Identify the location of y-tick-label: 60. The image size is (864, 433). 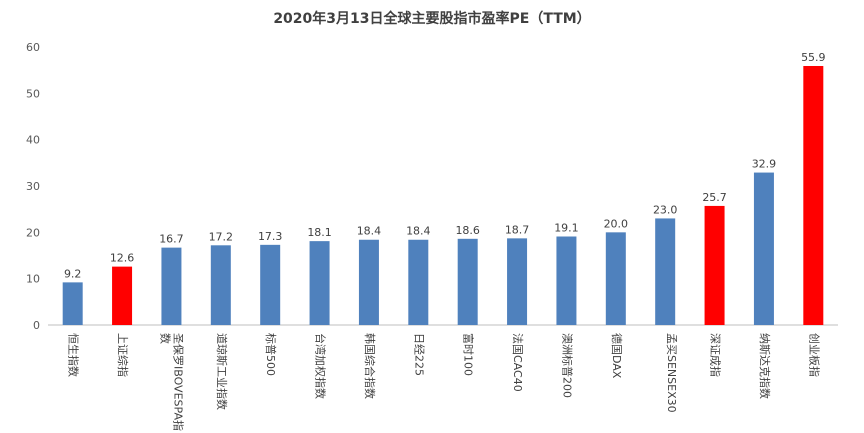
(33, 47).